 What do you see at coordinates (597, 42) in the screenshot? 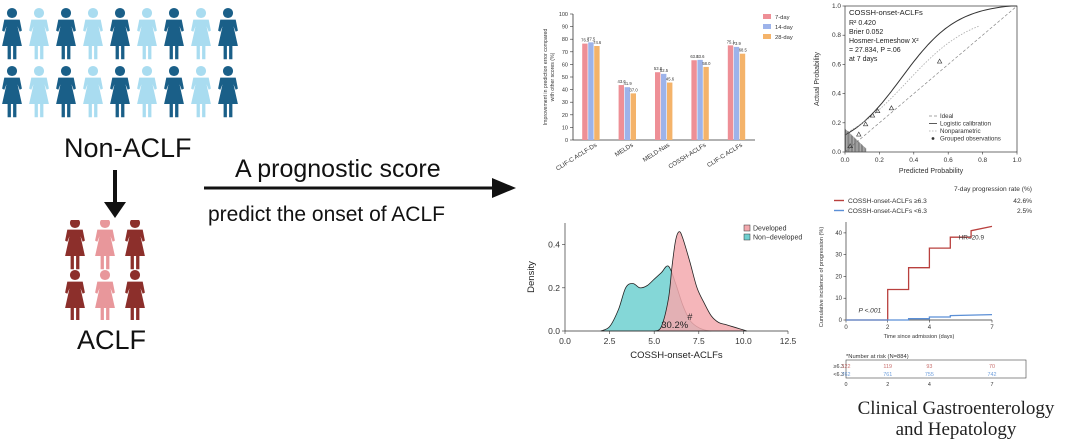
I see `bar-value-label: 74.6` at bounding box center [597, 42].